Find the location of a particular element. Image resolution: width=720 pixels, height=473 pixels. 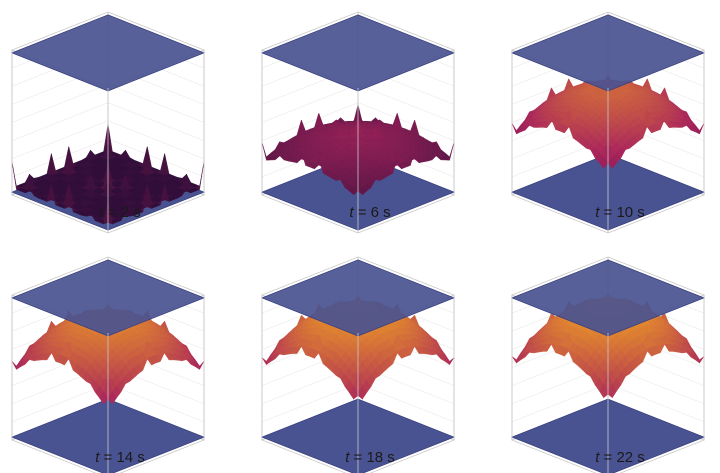

panel-caption-6: t = 22 s is located at coordinates (610, 457).